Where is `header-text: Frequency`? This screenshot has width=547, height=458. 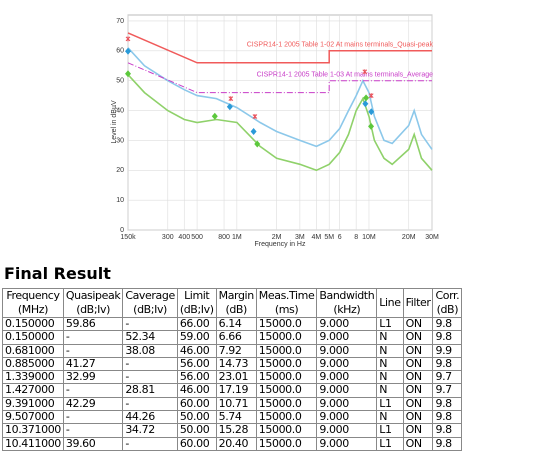
header-text: Frequency is located at coordinates (33, 295).